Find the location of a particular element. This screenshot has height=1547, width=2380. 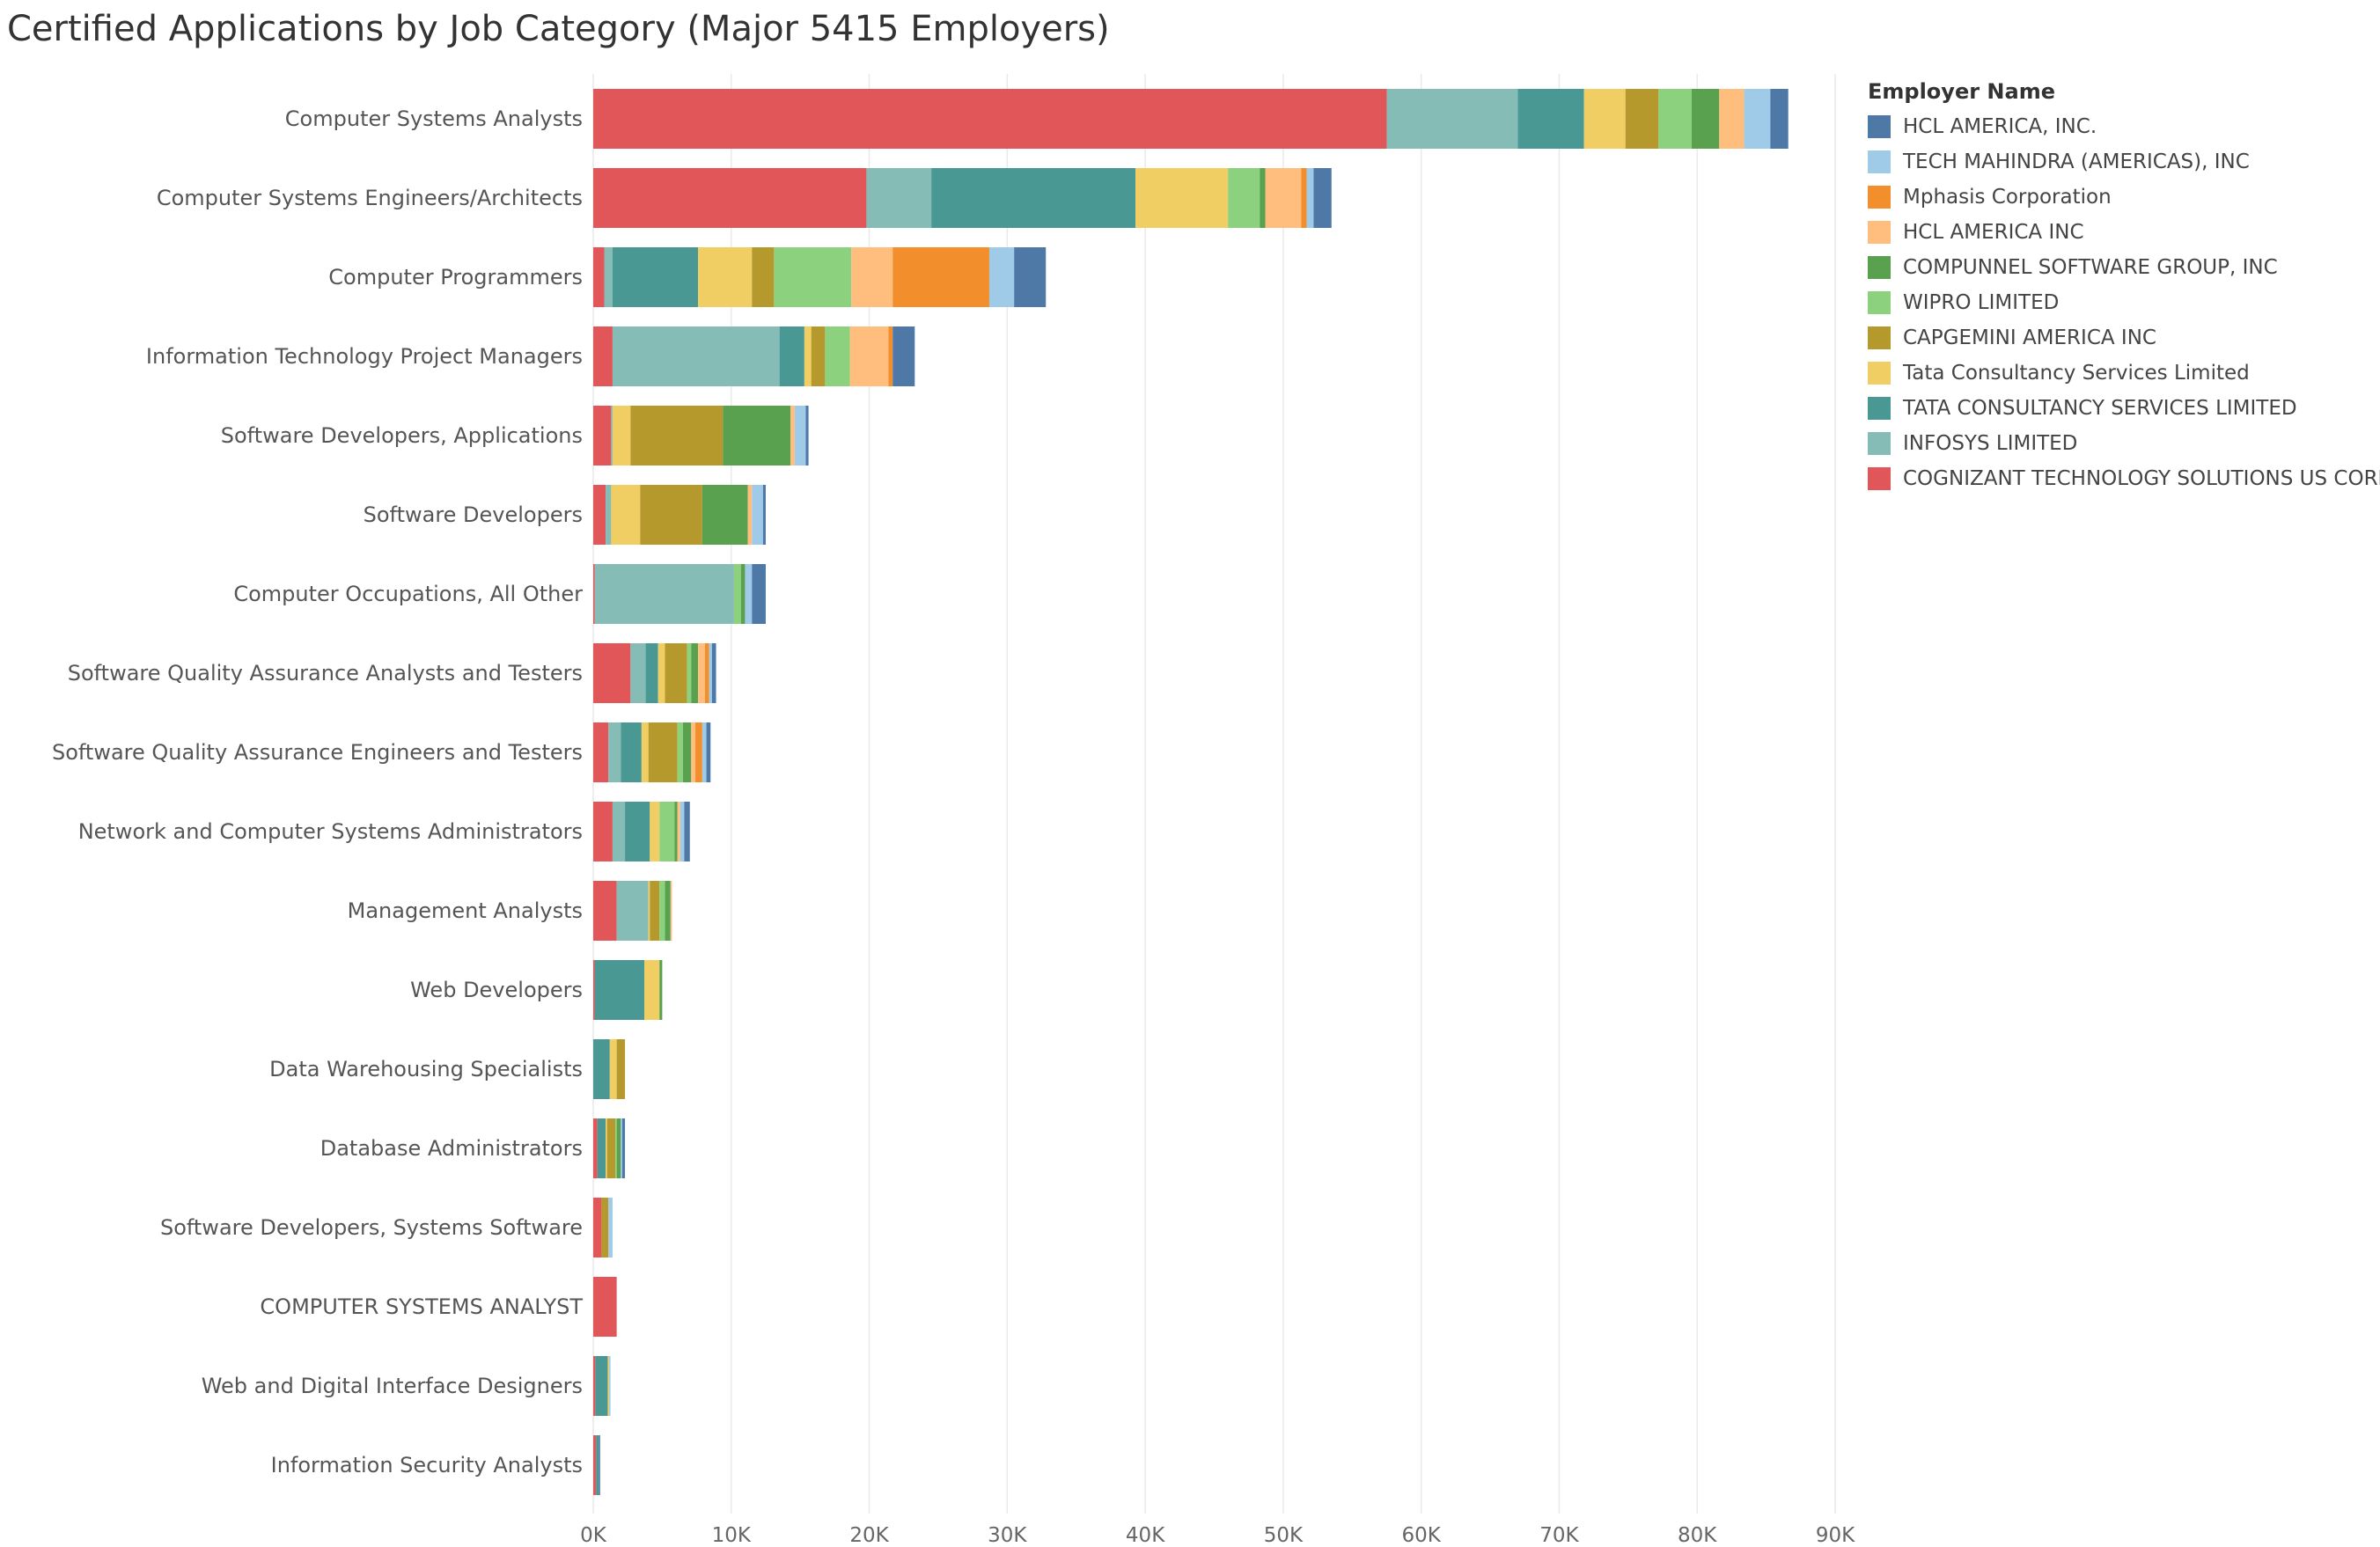

category-label: Web and Digital Interface Designers is located at coordinates (392, 1386).